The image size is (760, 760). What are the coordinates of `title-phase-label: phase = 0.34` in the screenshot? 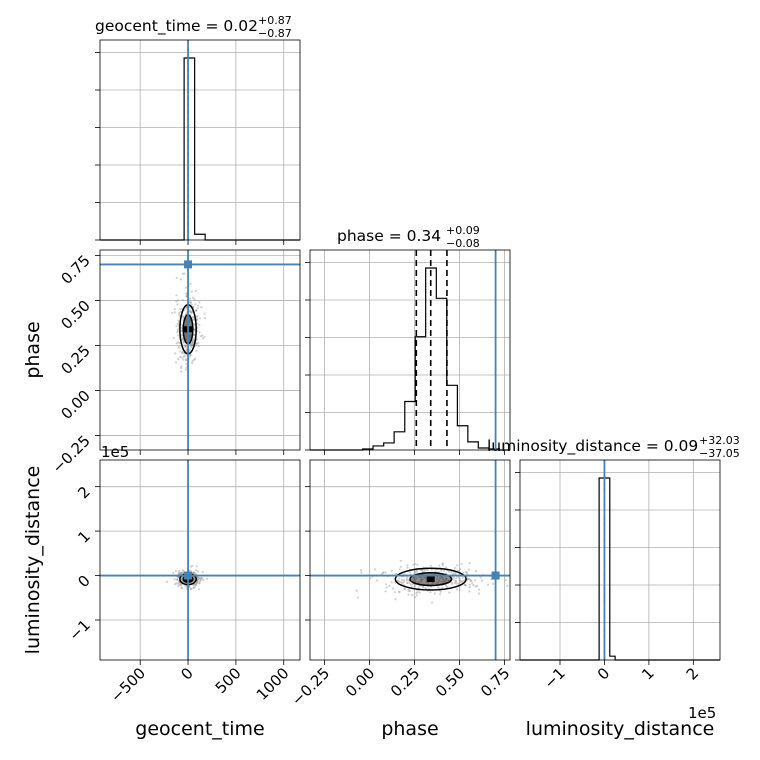 It's located at (389, 236).